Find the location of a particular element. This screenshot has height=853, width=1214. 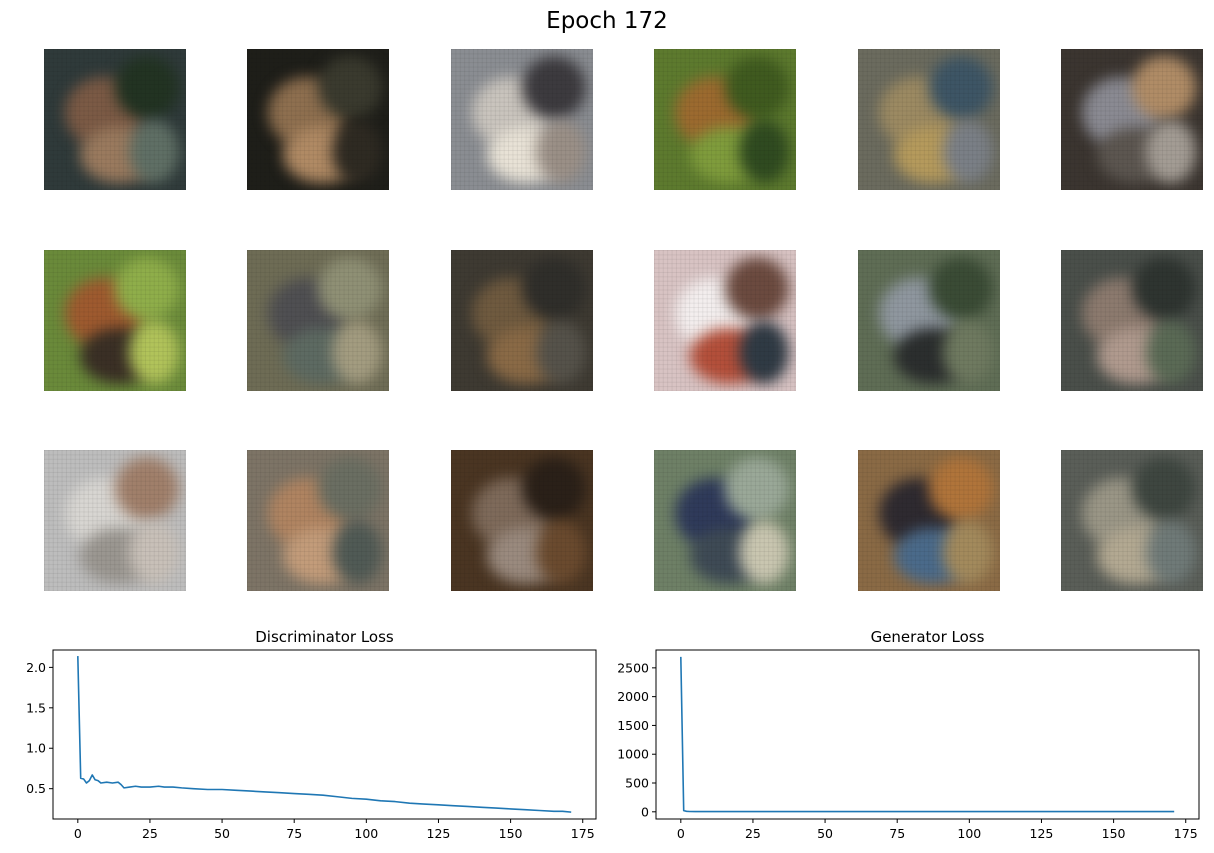

y-tick-label: 500 is located at coordinates (637, 783).